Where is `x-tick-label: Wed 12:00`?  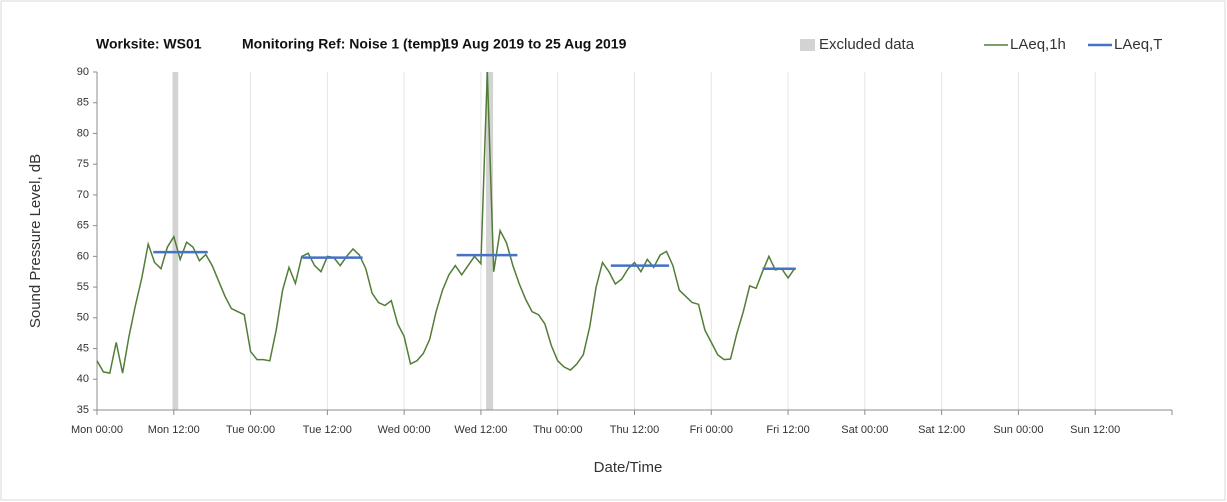 x-tick-label: Wed 12:00 is located at coordinates (480, 430).